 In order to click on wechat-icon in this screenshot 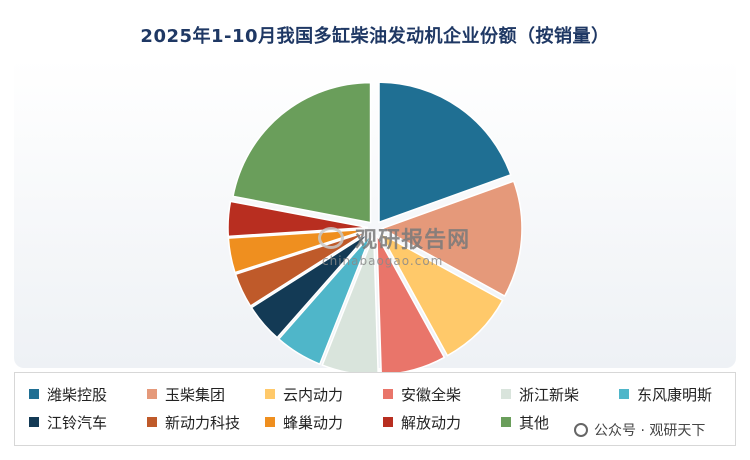, I will do `click(581, 430)`.